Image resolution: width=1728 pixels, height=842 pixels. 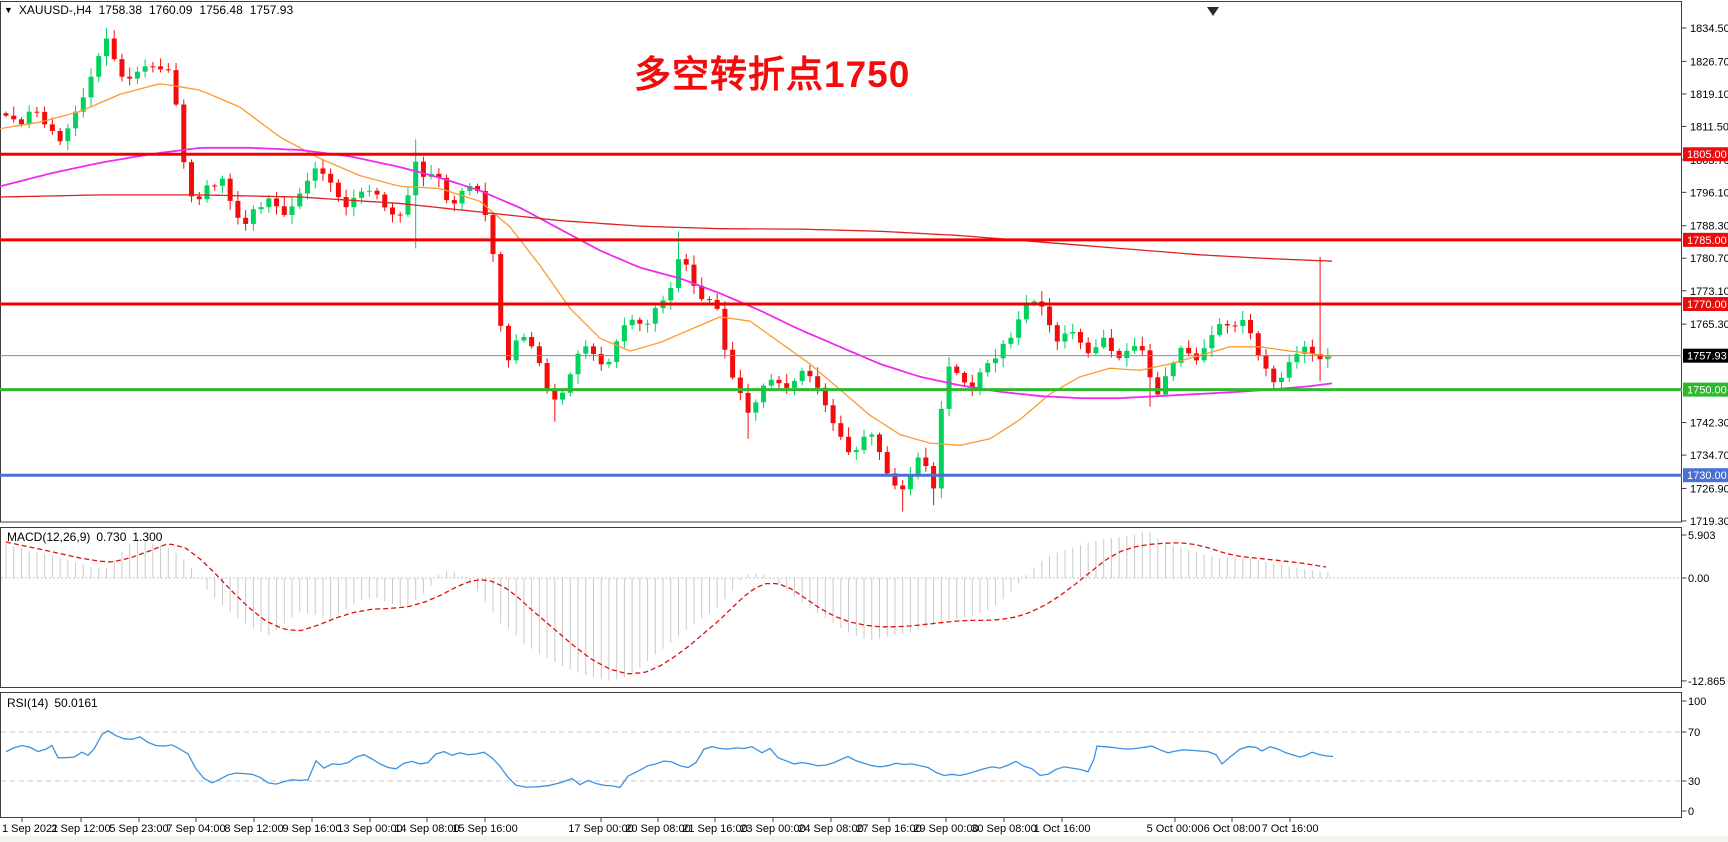 What do you see at coordinates (120, 10) in the screenshot?
I see `ohlc-open: 1758.38` at bounding box center [120, 10].